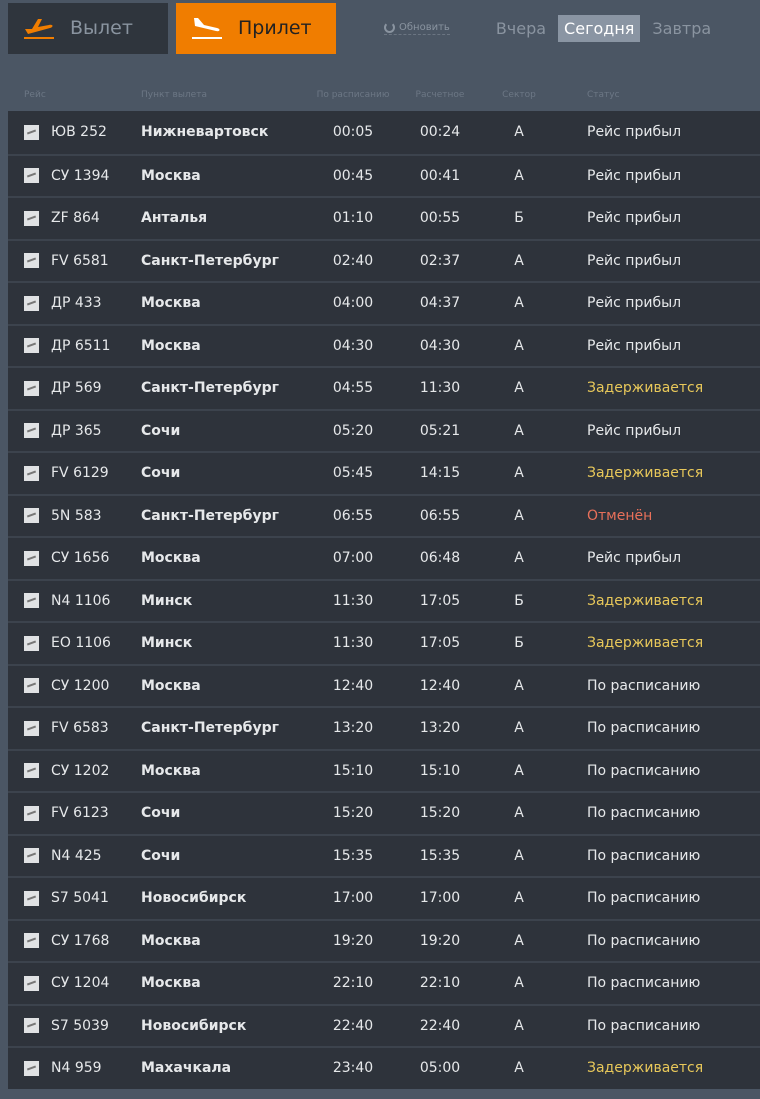 This screenshot has width=760, height=1099. What do you see at coordinates (440, 855) in the screenshot?
I see `estimated-time: 15:35` at bounding box center [440, 855].